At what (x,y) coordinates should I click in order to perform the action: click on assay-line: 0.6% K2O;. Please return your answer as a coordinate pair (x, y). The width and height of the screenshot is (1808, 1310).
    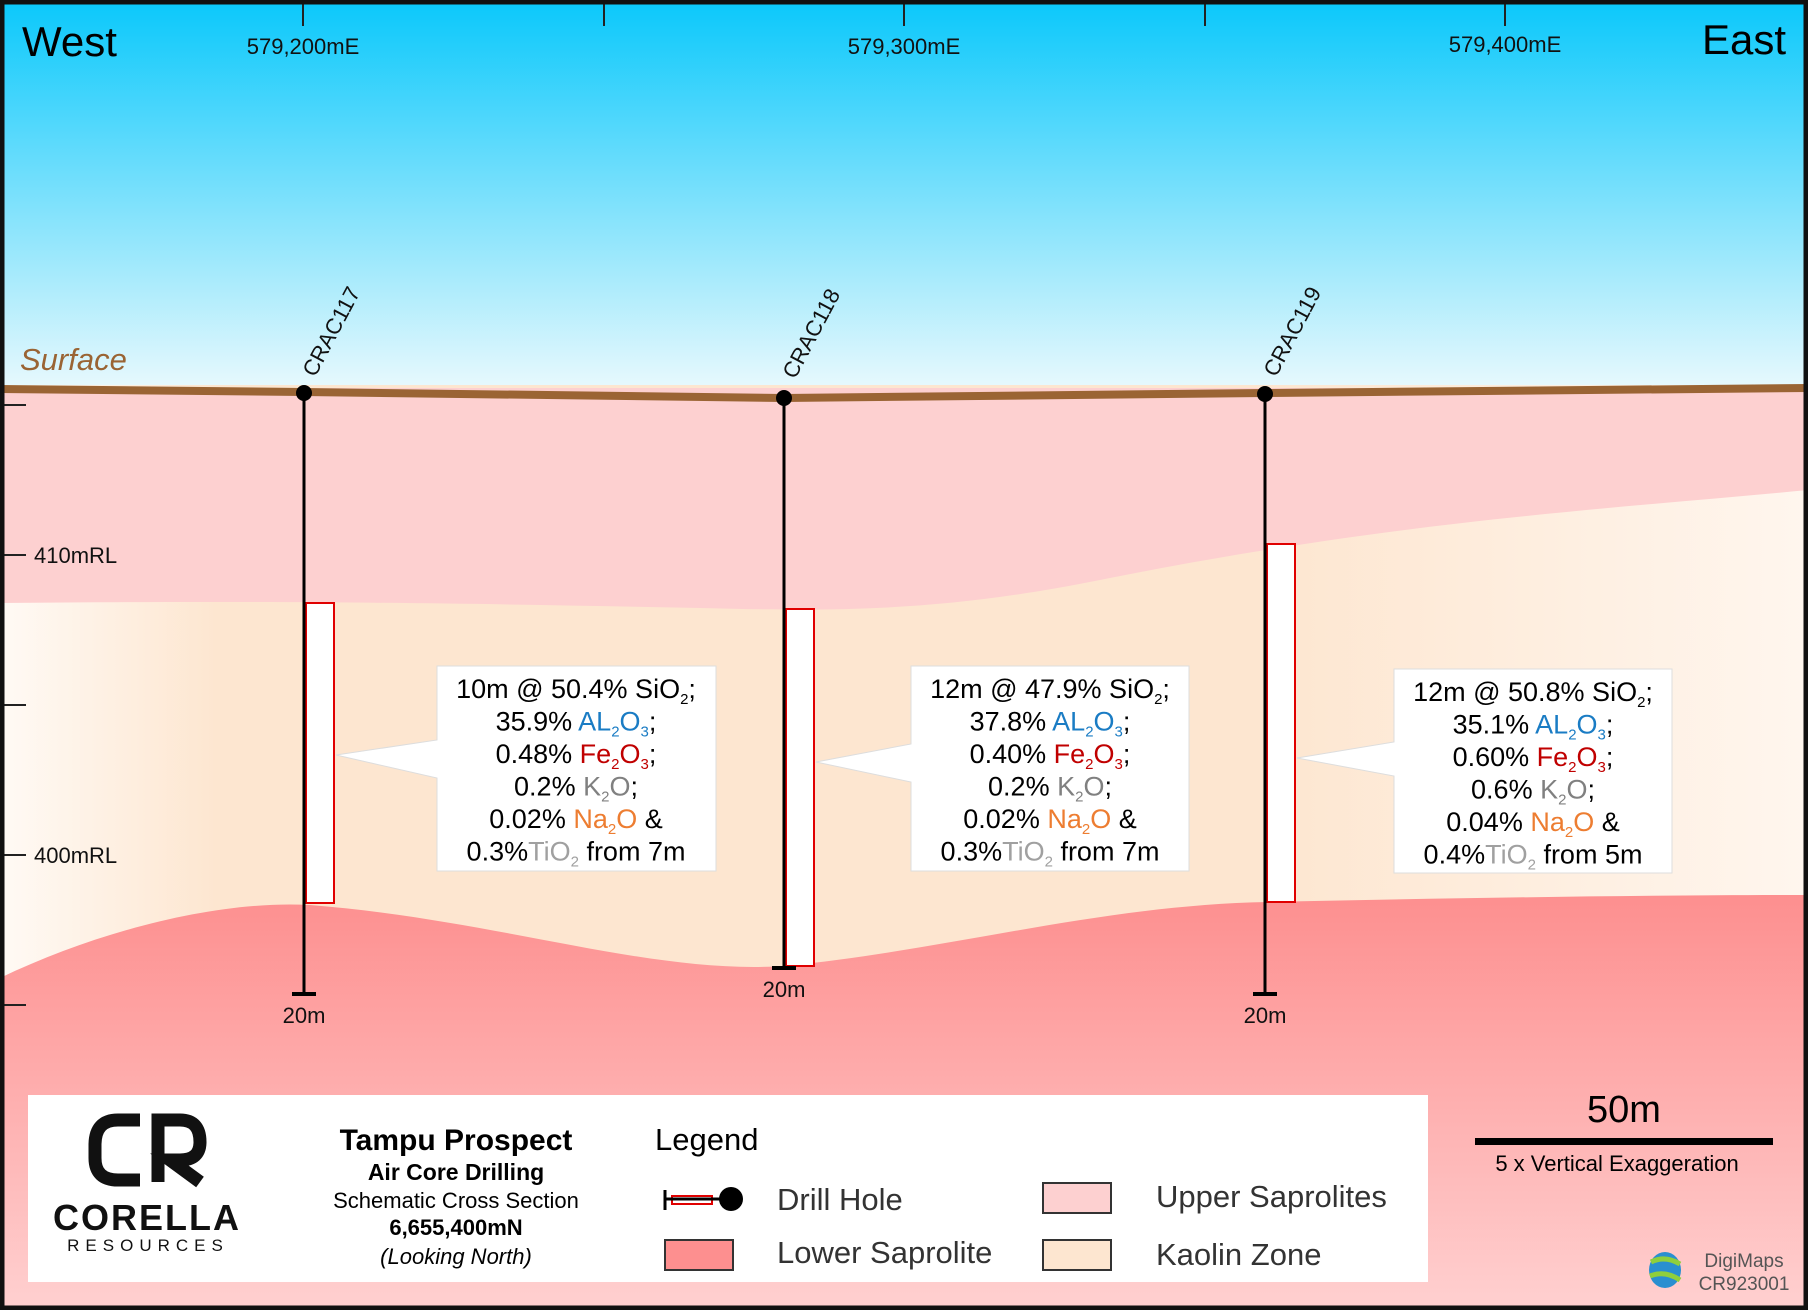
    Looking at the image, I should click on (1533, 792).